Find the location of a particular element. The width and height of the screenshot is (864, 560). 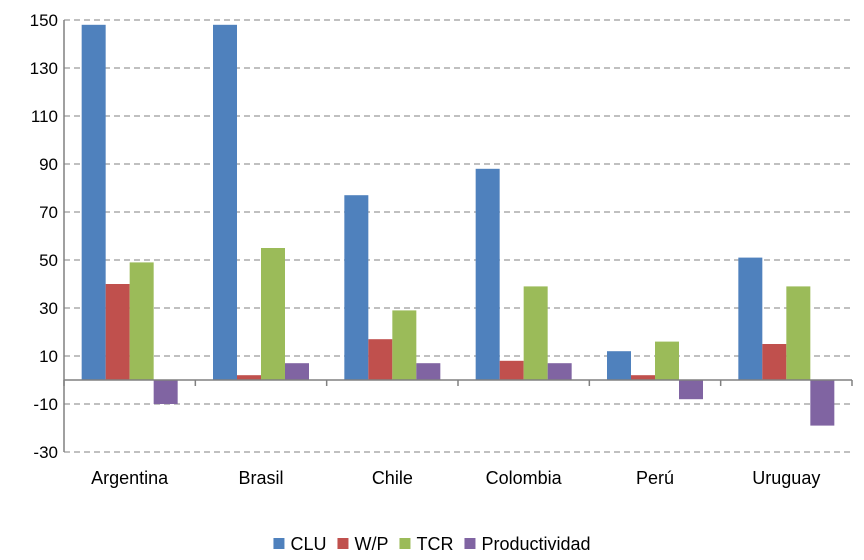

legend-swatch-w-p is located at coordinates (343, 543).